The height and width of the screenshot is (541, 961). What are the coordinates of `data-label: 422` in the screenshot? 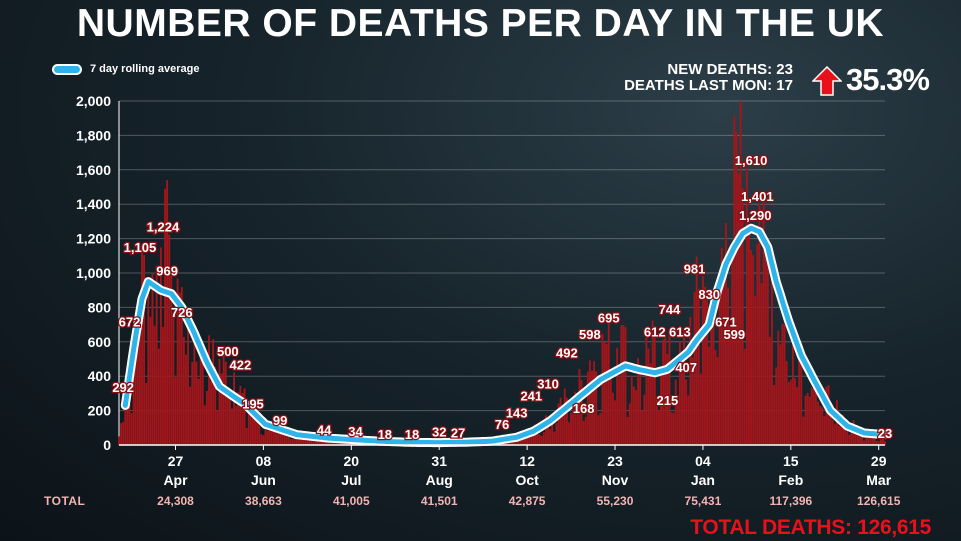 It's located at (241, 364).